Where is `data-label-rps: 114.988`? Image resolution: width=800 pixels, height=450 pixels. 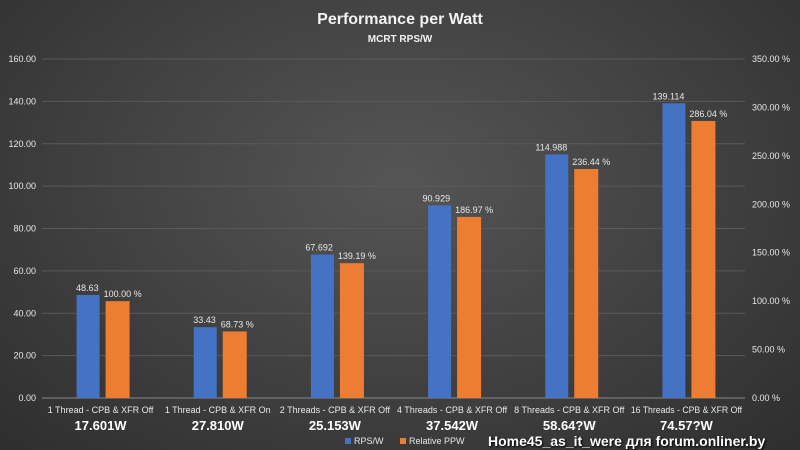
data-label-rps: 114.988 is located at coordinates (551, 147).